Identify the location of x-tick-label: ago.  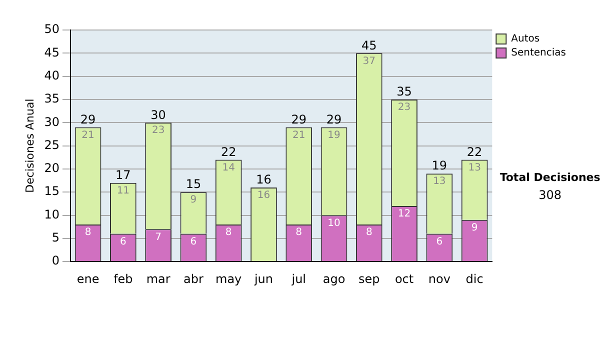
(334, 279).